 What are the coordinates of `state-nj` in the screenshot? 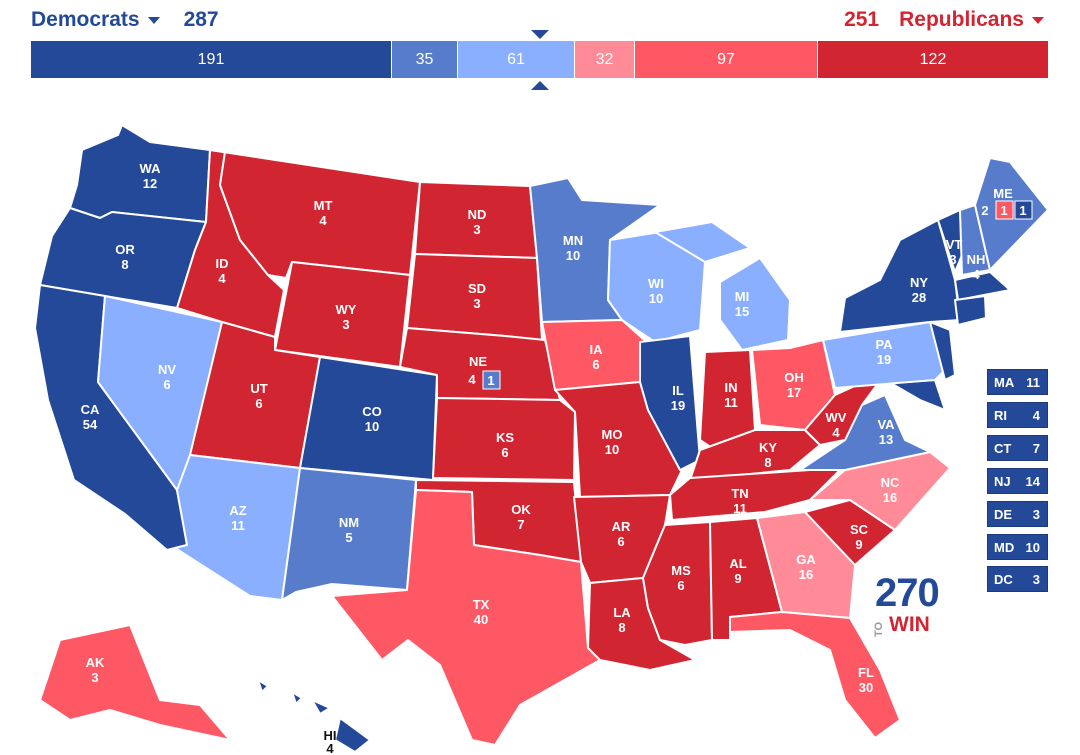 It's located at (942, 351).